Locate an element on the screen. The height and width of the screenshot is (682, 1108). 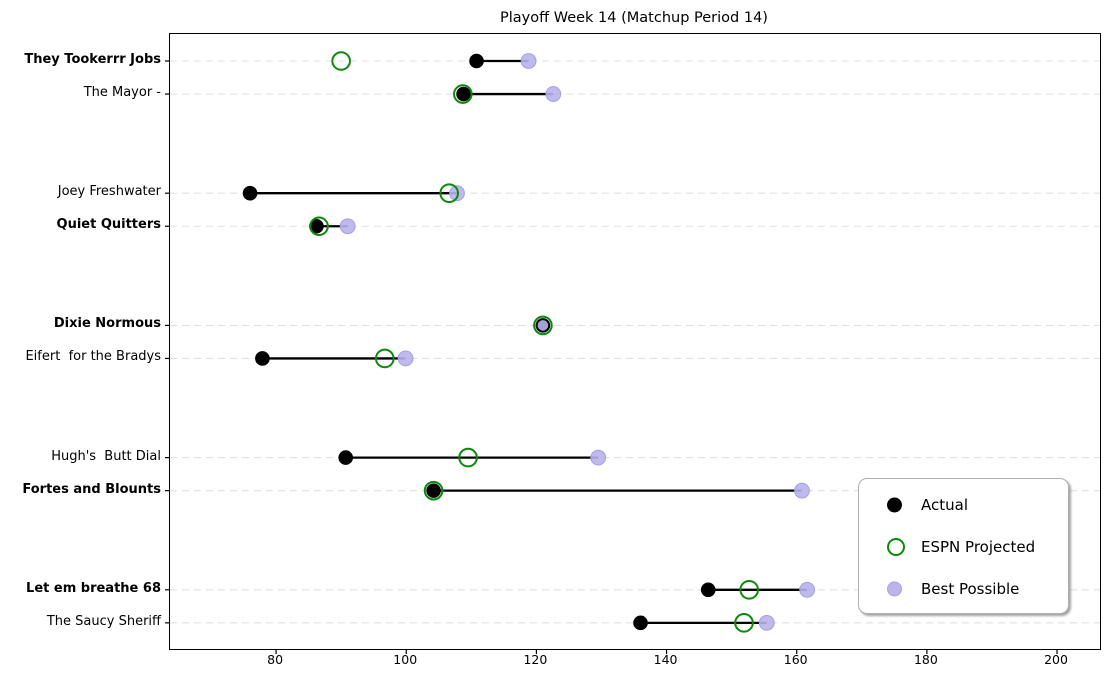
legend-entry-actual: Actual is located at coordinates (963, 505).